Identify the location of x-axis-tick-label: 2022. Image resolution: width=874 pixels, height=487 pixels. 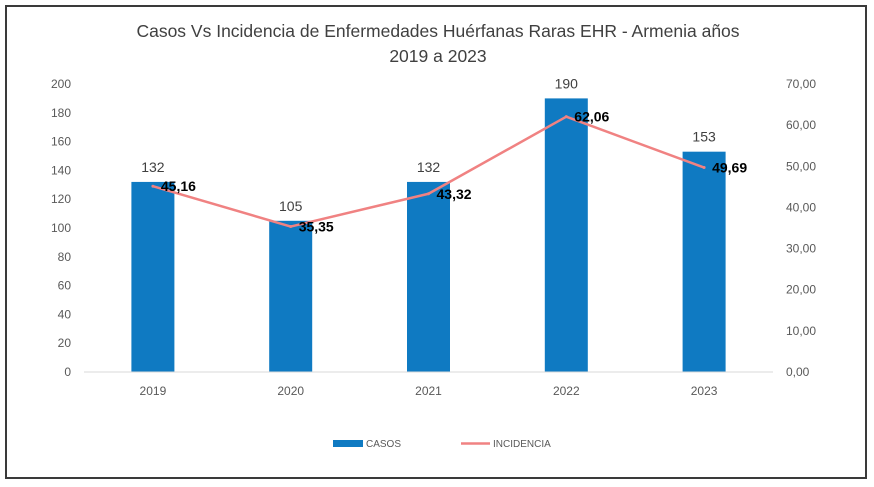
(566, 391).